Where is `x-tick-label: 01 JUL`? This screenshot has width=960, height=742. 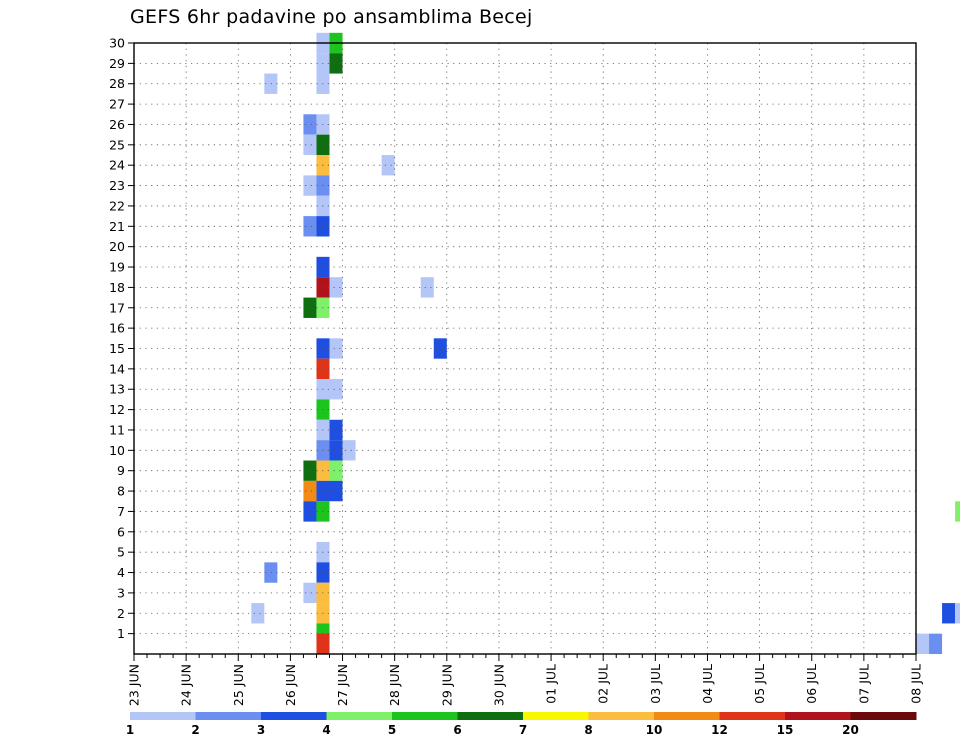 x-tick-label: 01 JUL is located at coordinates (551, 684).